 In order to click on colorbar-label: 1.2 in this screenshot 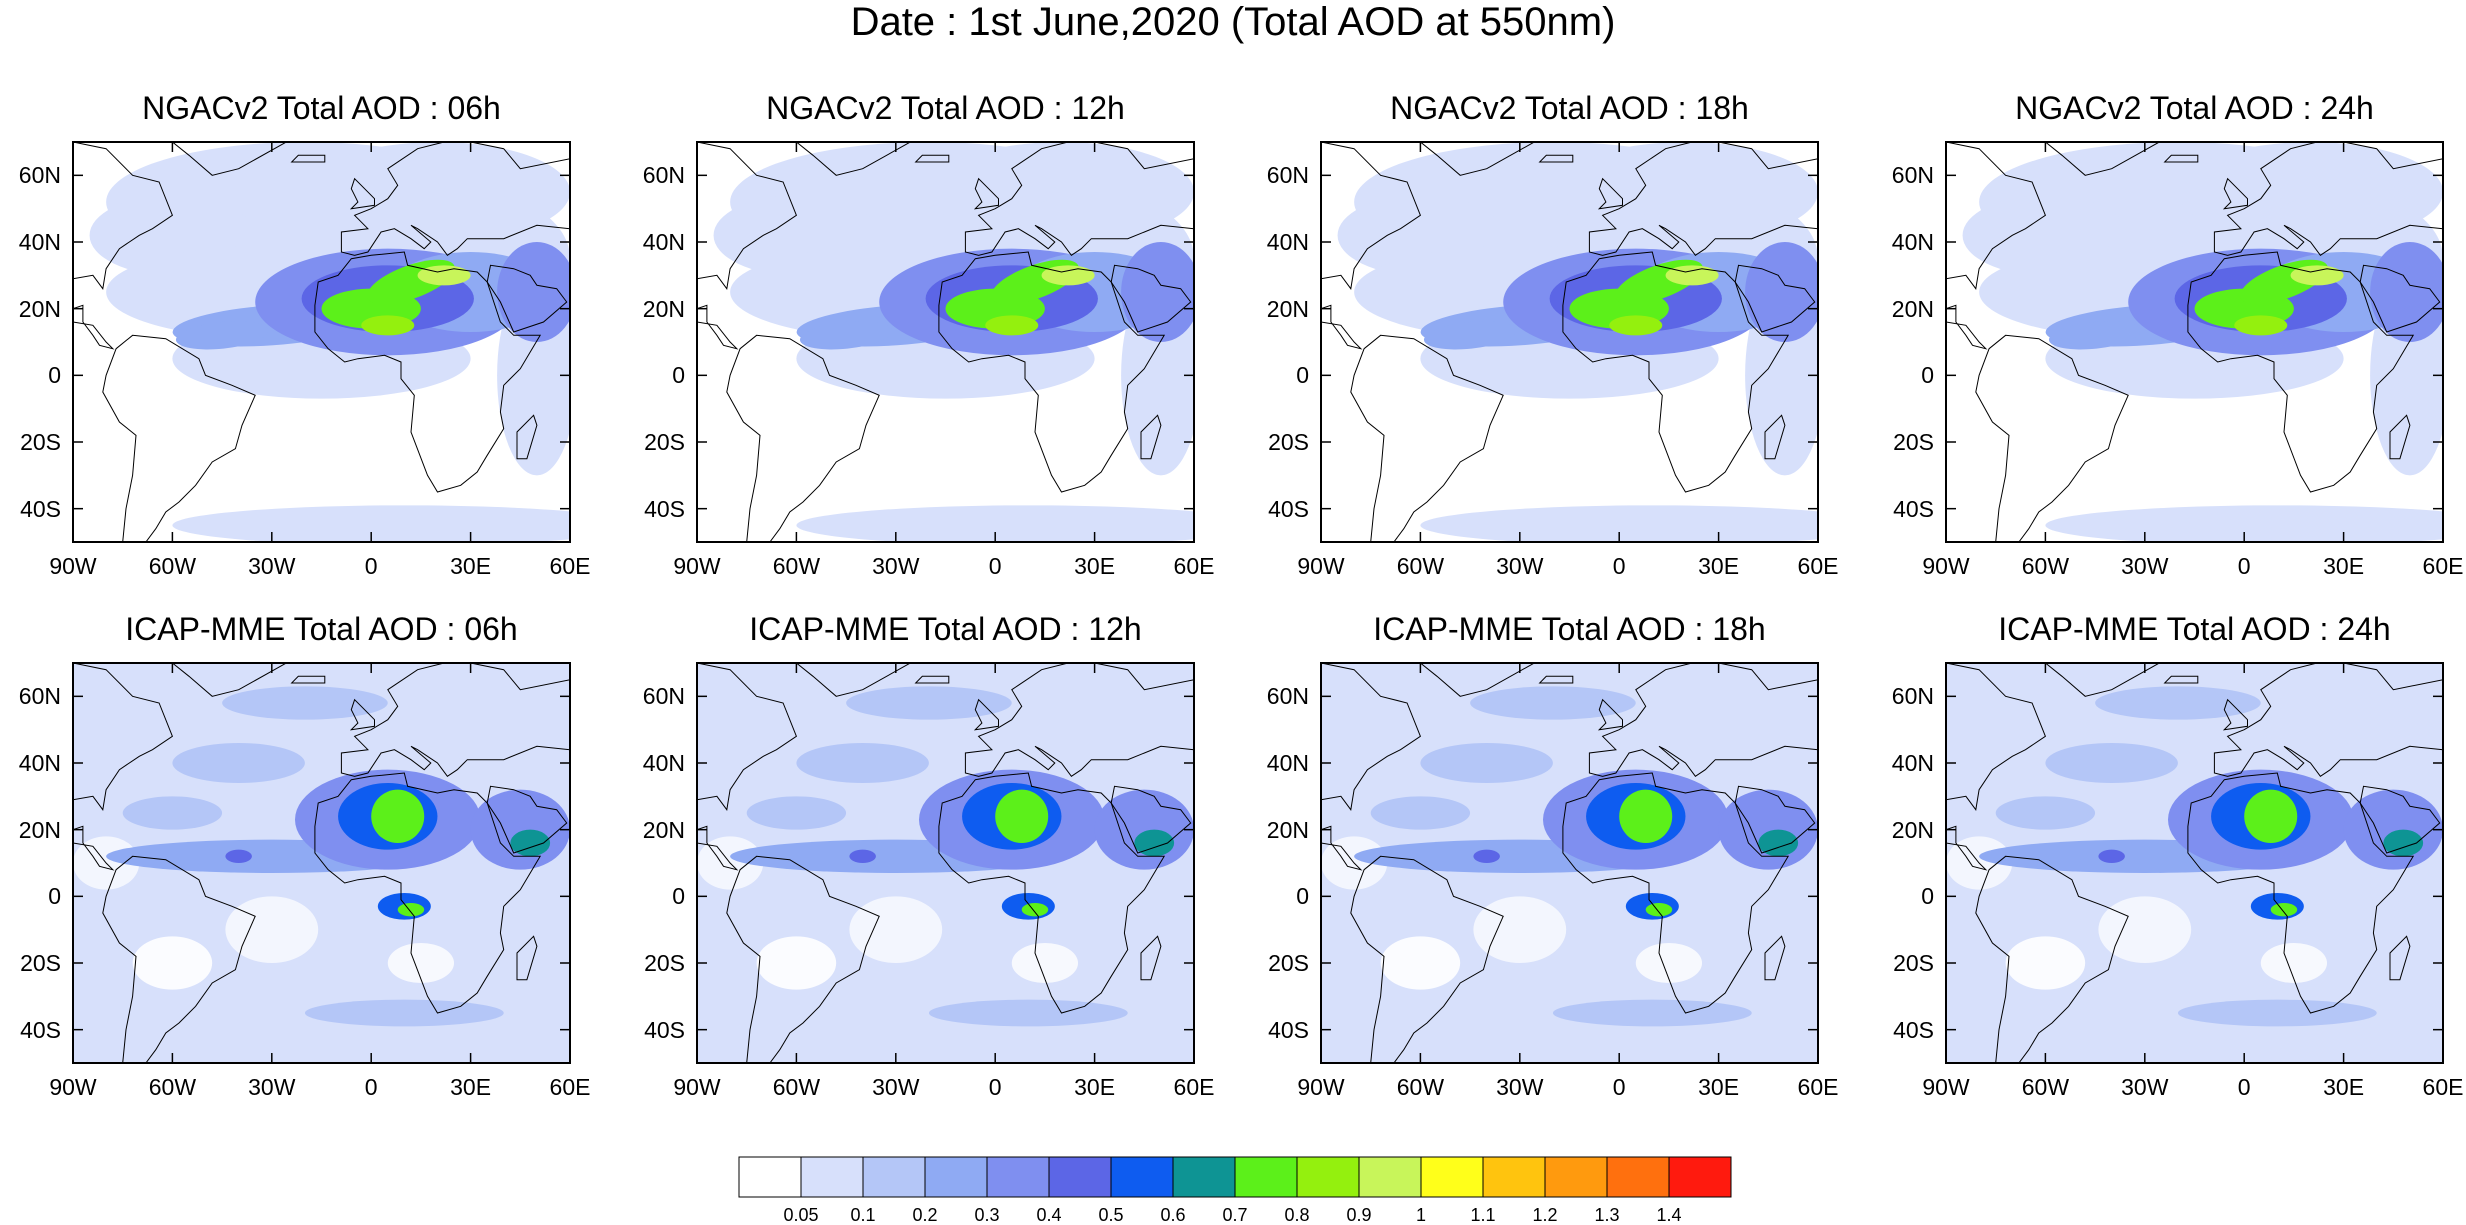, I will do `click(1545, 1215)`.